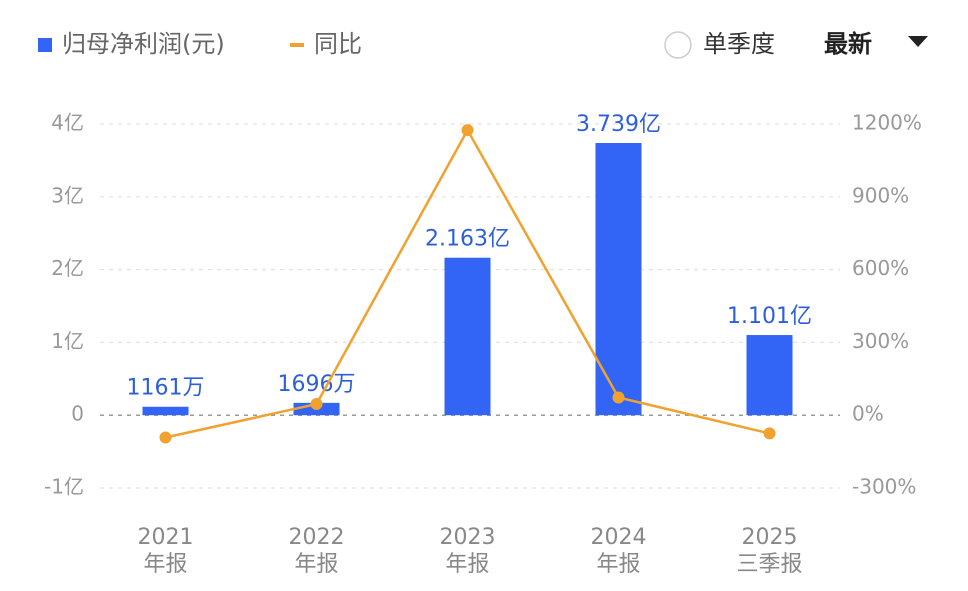 This screenshot has height=591, width=968. I want to click on single-quarter-toggle: 单季度, so click(719, 44).